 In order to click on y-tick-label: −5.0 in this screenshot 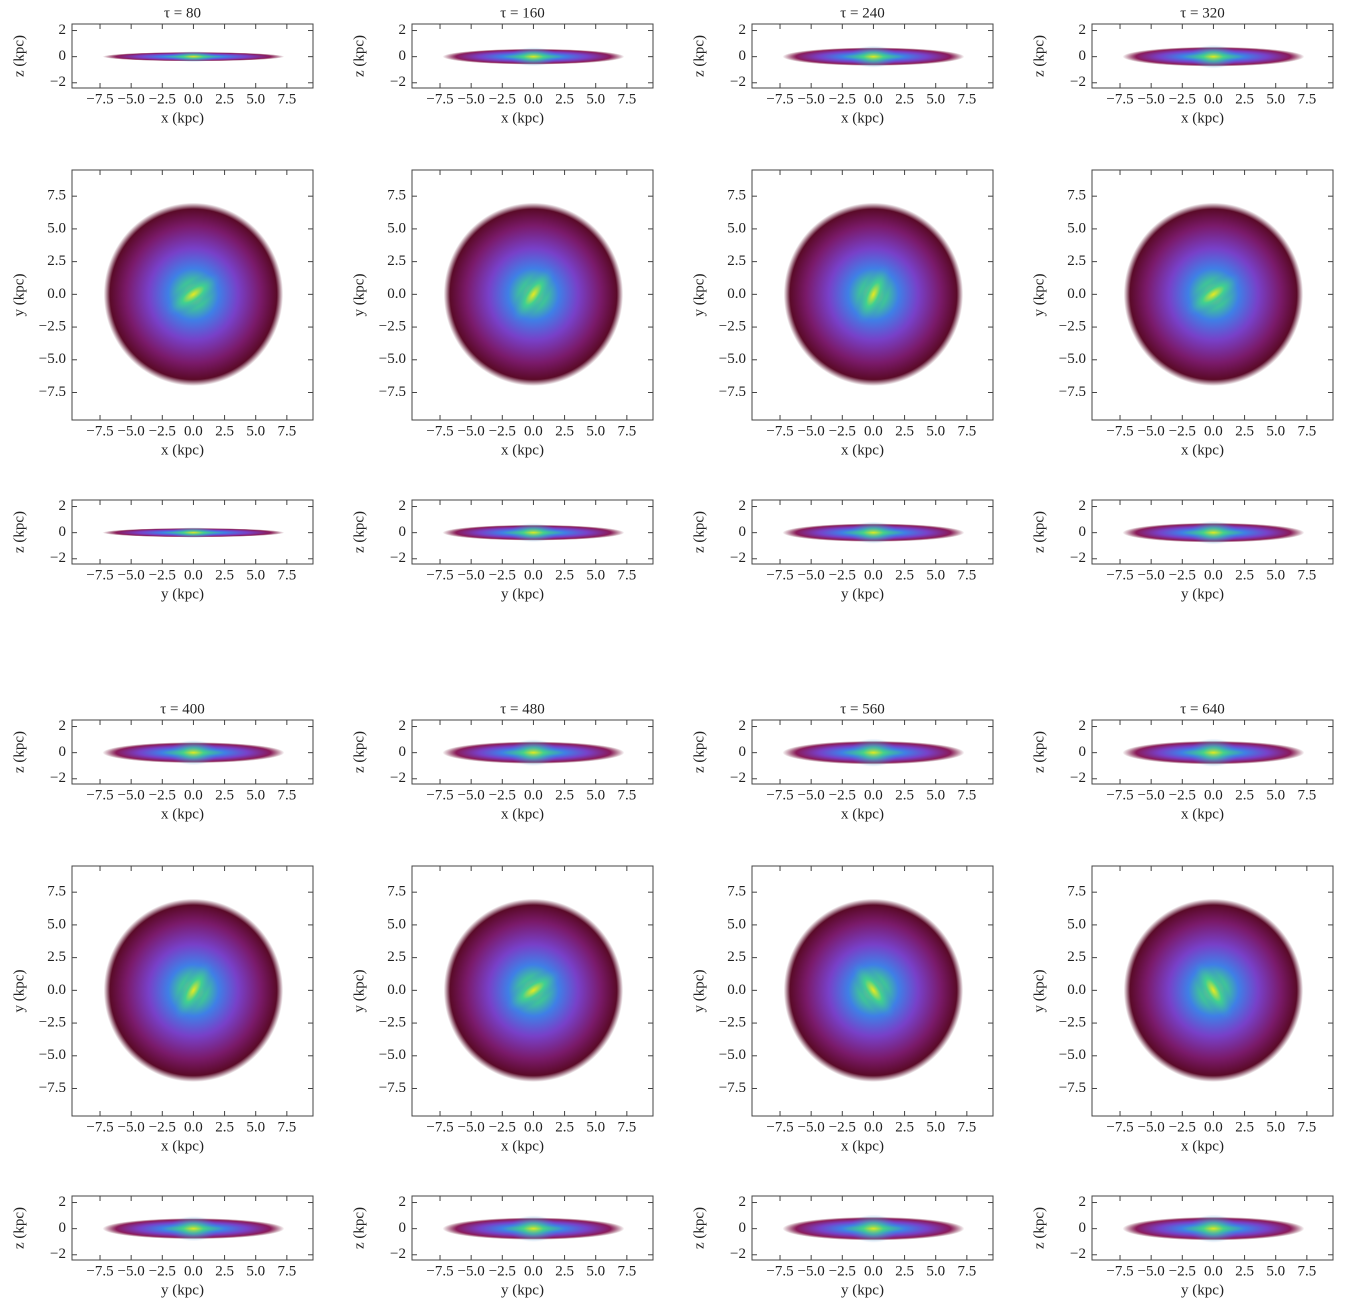, I will do `click(392, 1055)`.